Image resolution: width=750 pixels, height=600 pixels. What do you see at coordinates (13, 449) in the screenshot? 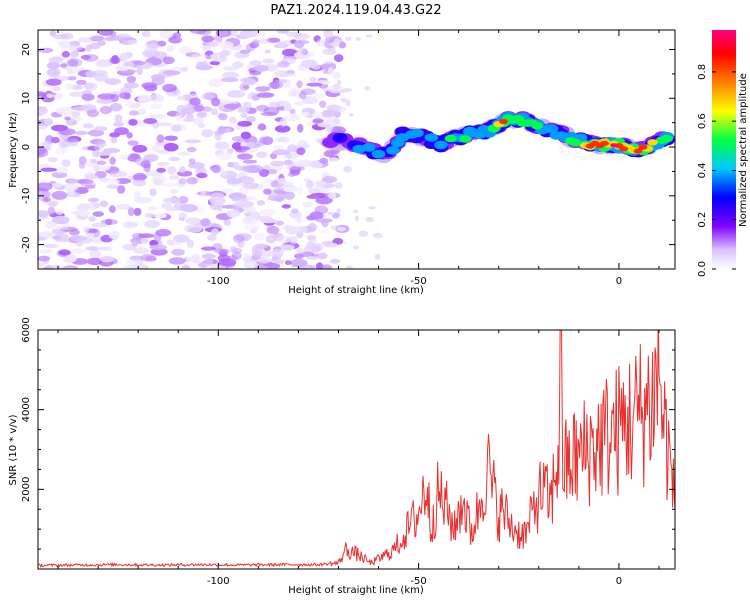
I see `snr-y-label: SNR (10 * v/v)` at bounding box center [13, 449].